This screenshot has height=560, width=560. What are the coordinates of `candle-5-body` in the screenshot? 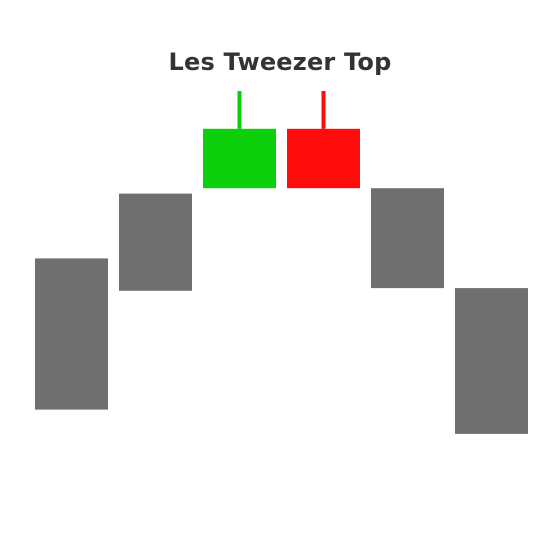 It's located at (407, 238).